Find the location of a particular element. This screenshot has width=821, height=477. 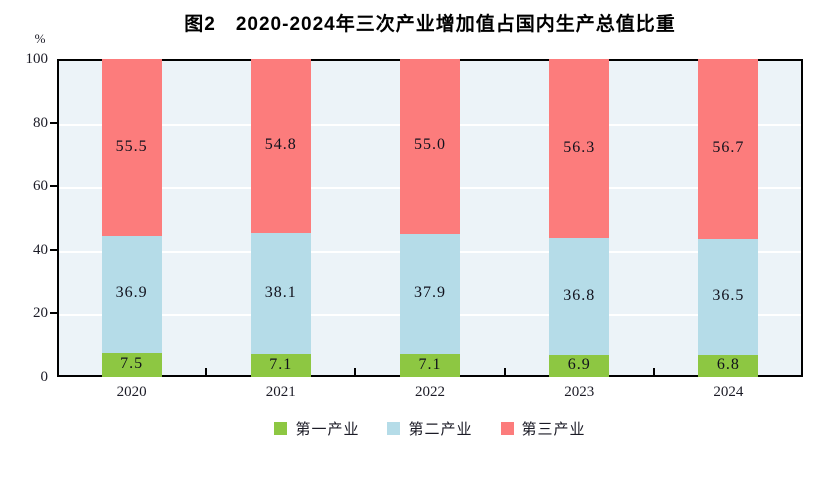

legend-item-第二产业: 第二产业 is located at coordinates (429, 428).